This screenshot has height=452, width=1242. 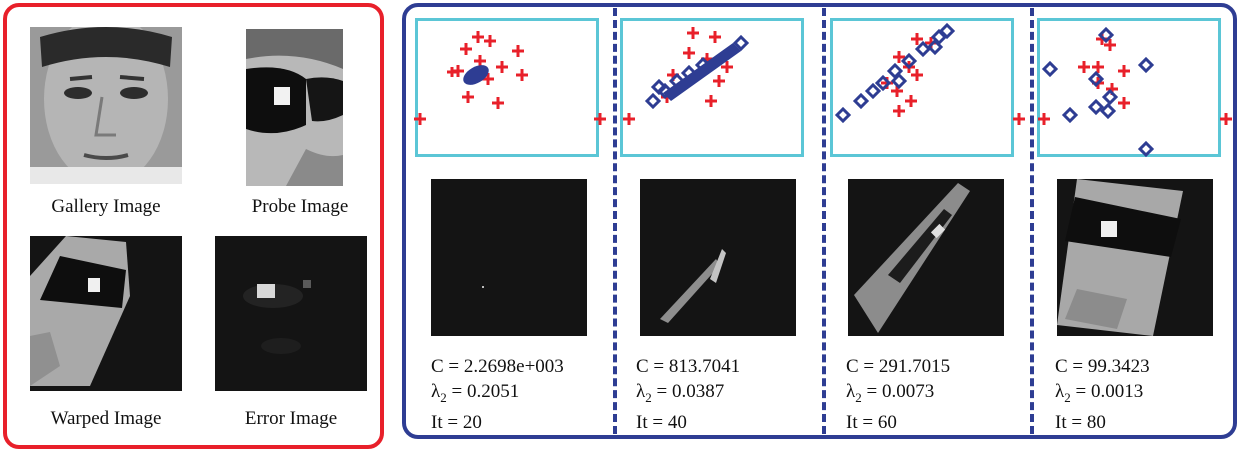 I want to click on stats-it80: C = 99.3423 λ2 = 0.0013 It = 80, so click(x=1102, y=394).